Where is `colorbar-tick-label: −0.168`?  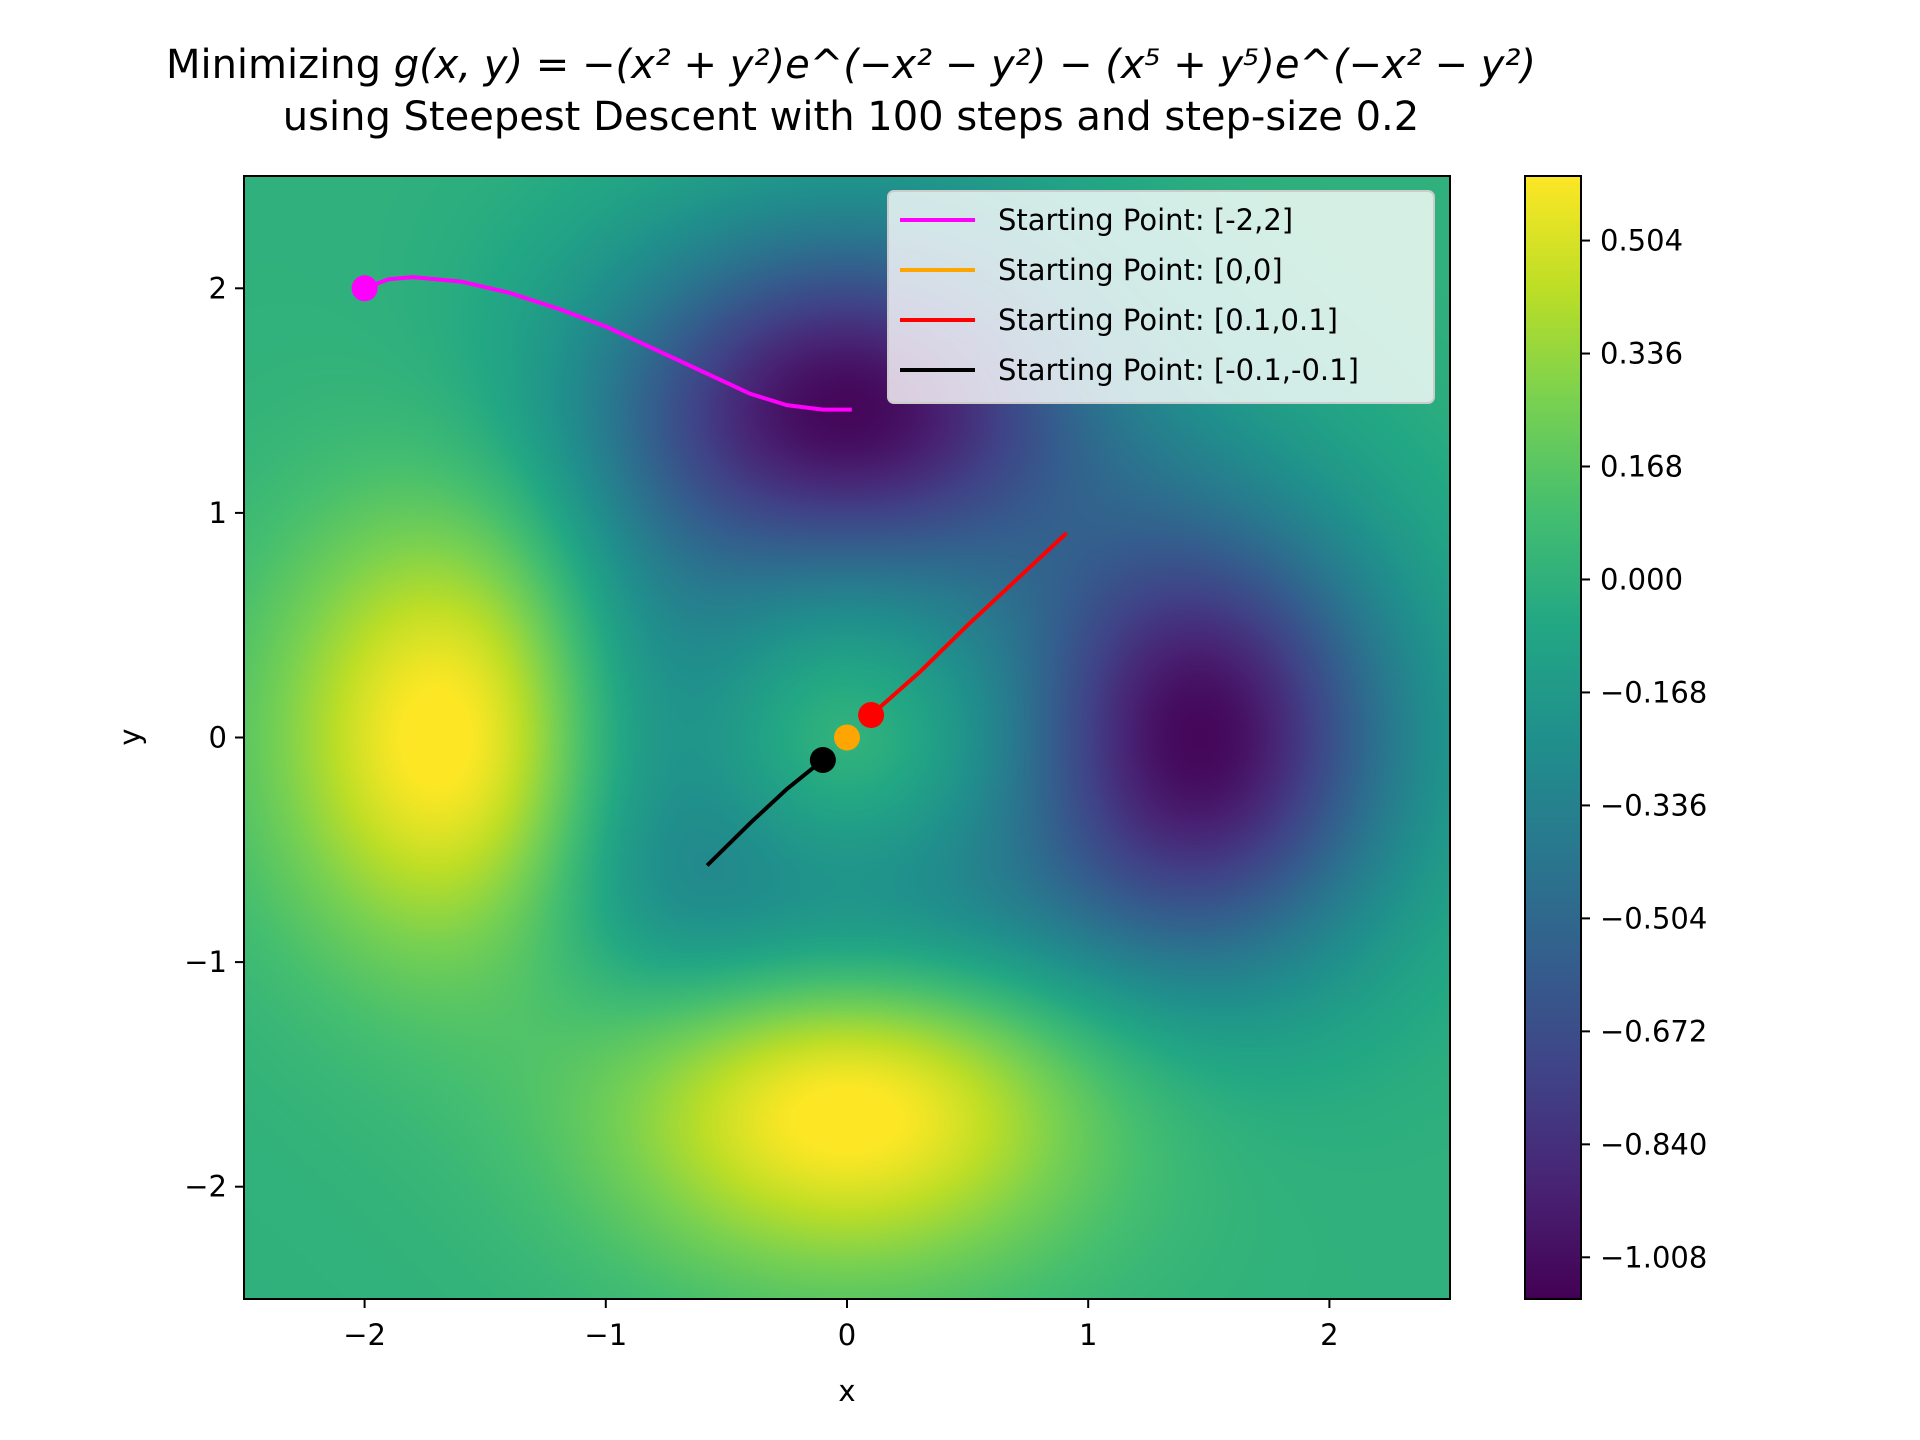
colorbar-tick-label: −0.168 is located at coordinates (1653, 692).